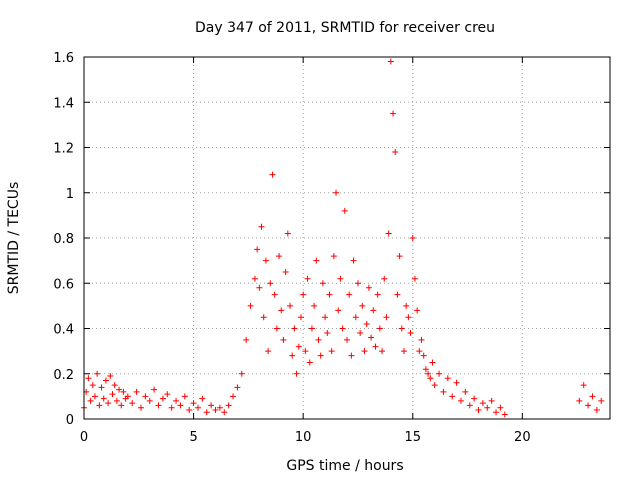 Image resolution: width=640 pixels, height=480 pixels. I want to click on x-tick-label: 5, so click(193, 437).